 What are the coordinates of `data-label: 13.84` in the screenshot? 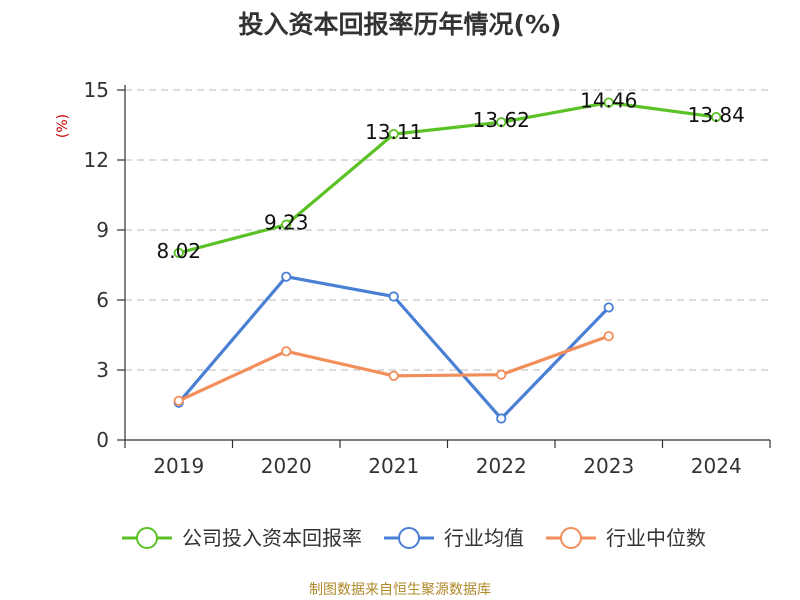 It's located at (716, 115).